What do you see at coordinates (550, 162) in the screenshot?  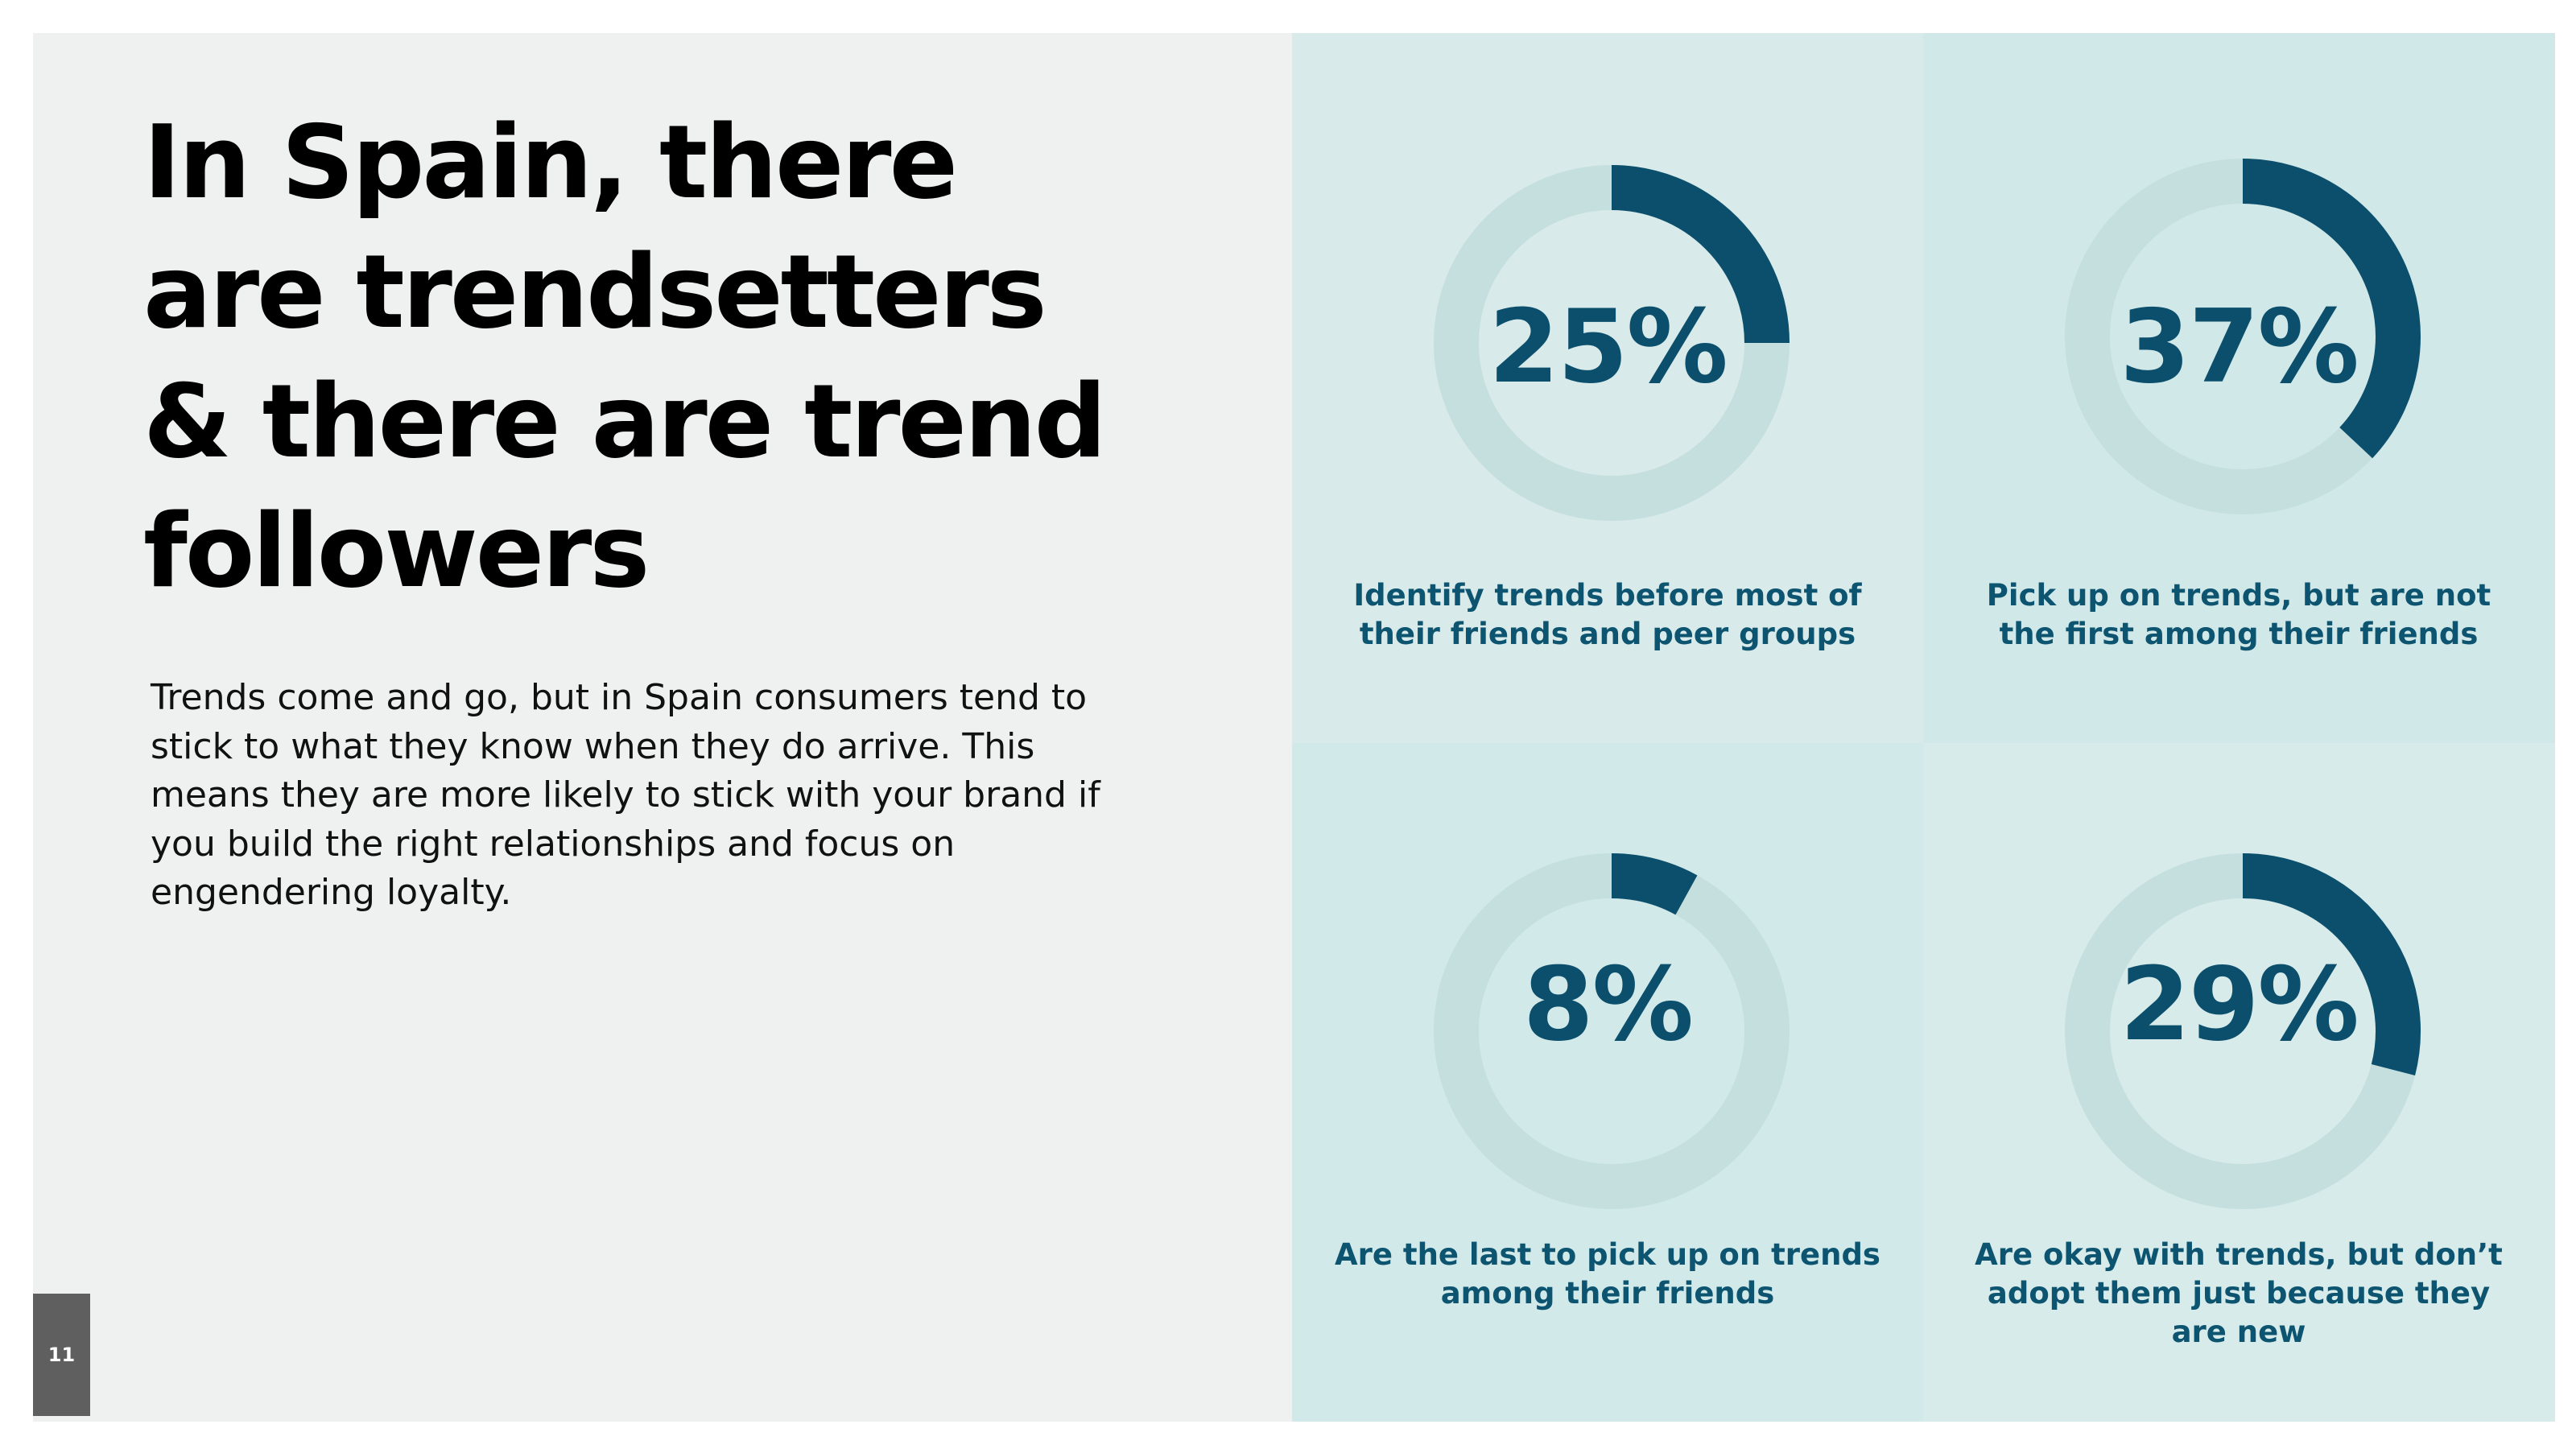 I see `headline-line: In Spain, there` at bounding box center [550, 162].